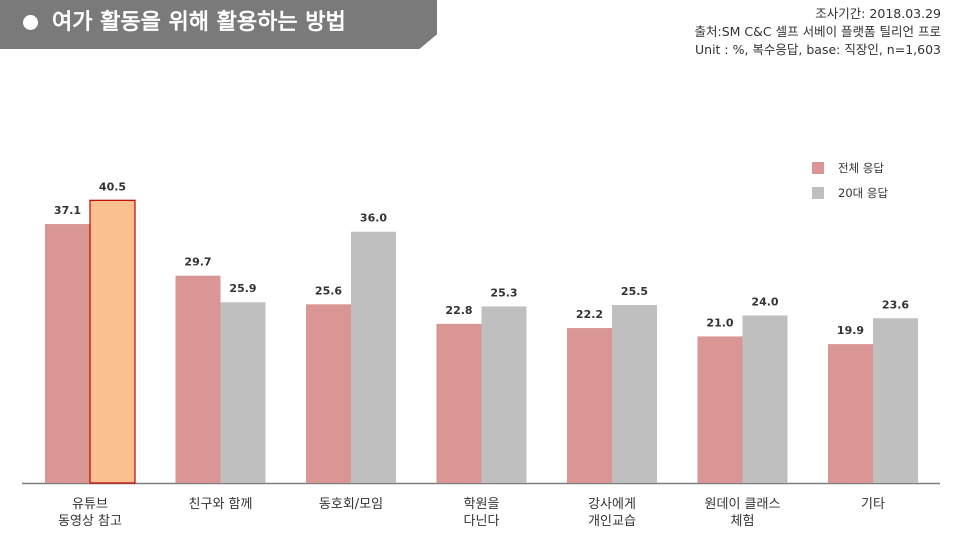 The width and height of the screenshot is (953, 551). Describe the element at coordinates (895, 304) in the screenshot. I see `data-label: 23.6` at that location.